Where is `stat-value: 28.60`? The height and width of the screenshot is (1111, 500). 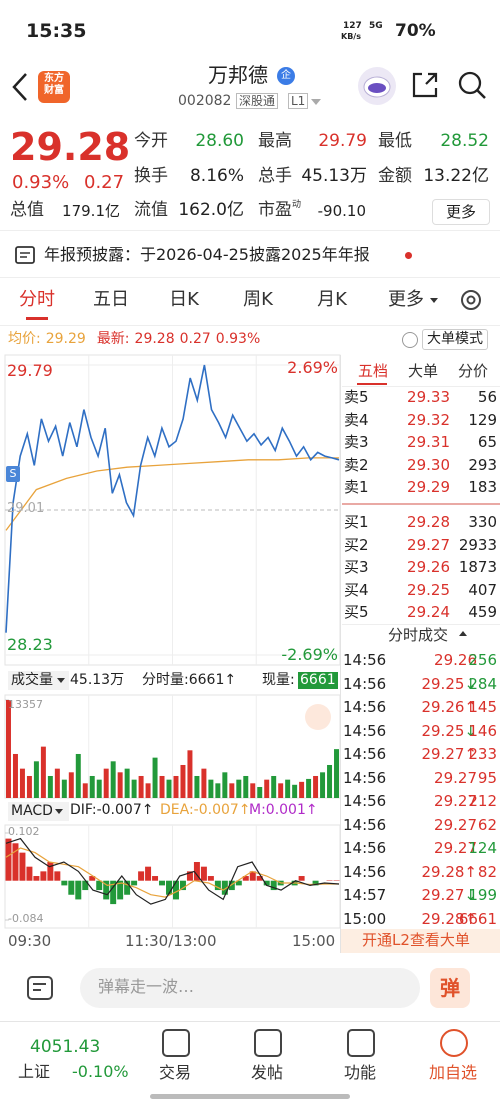 stat-value: 28.60 is located at coordinates (219, 141).